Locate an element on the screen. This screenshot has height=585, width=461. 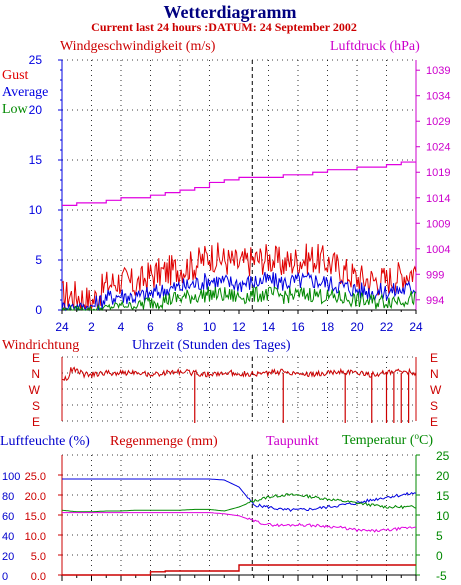
wind-x-tick-label: 18 is located at coordinates (328, 327).